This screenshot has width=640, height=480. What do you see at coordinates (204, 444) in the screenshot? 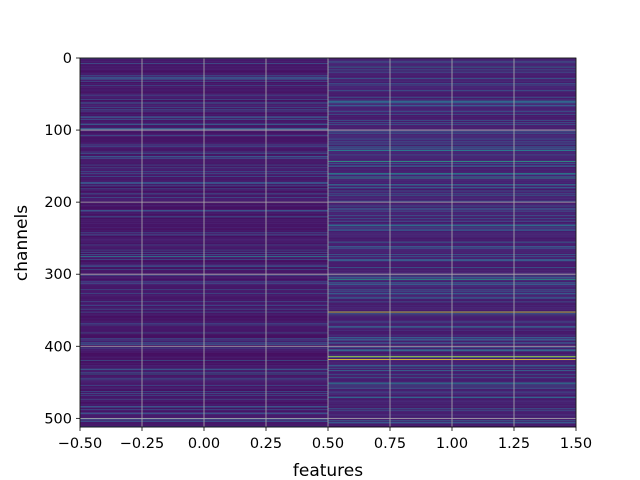
I see `x-tick-label: 0.00` at bounding box center [204, 444].